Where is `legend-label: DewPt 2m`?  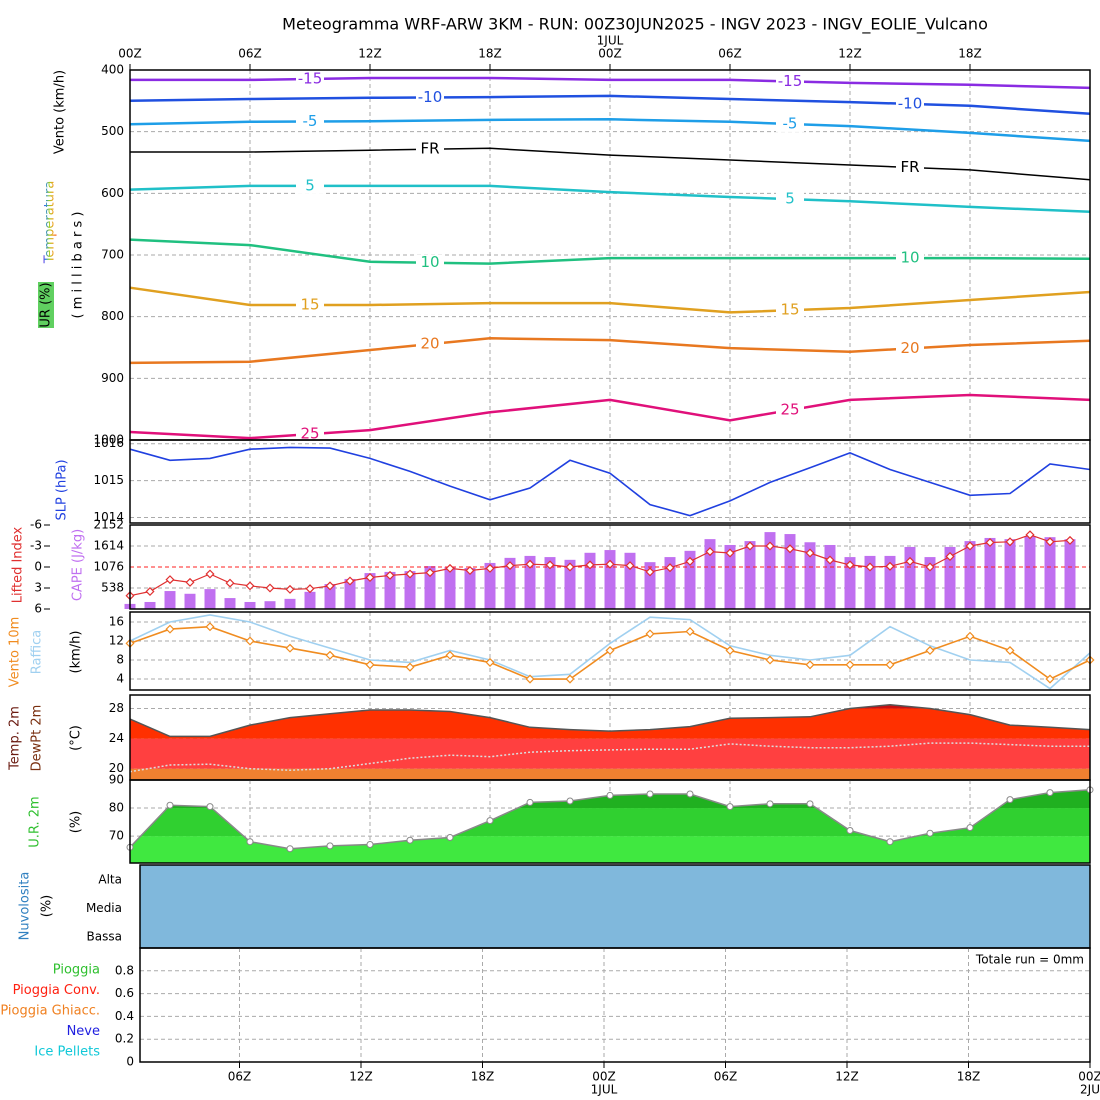
legend-label: DewPt 2m is located at coordinates (37, 738).